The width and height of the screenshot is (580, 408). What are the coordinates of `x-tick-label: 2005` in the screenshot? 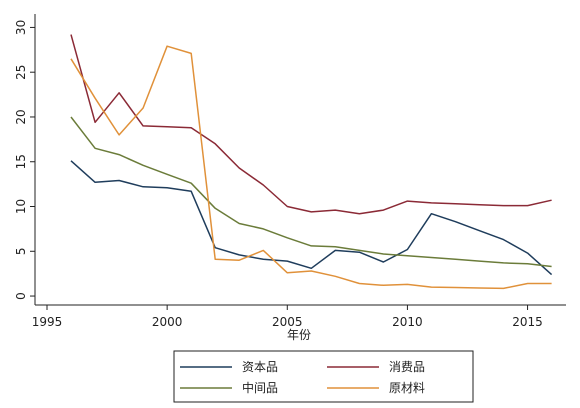 It's located at (287, 322).